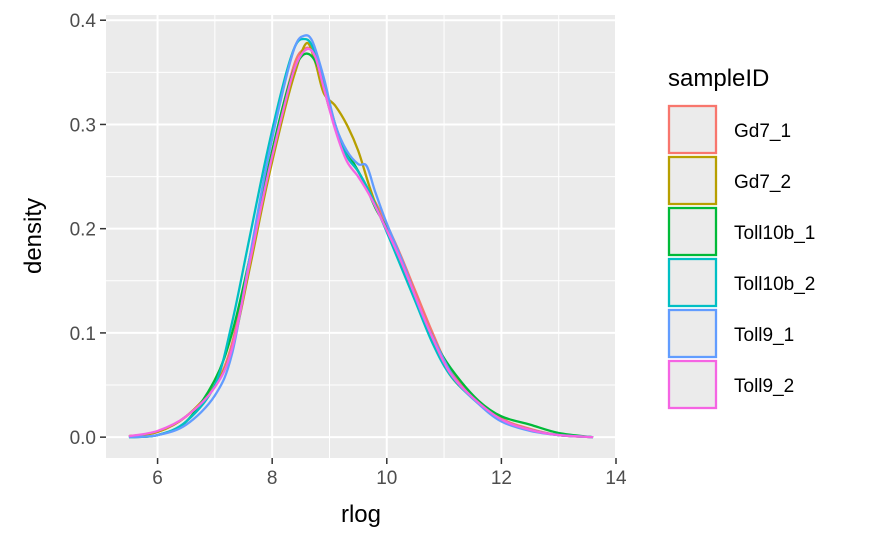 The image size is (880, 543). Describe the element at coordinates (33, 236) in the screenshot. I see `y-axis-title: density` at that location.